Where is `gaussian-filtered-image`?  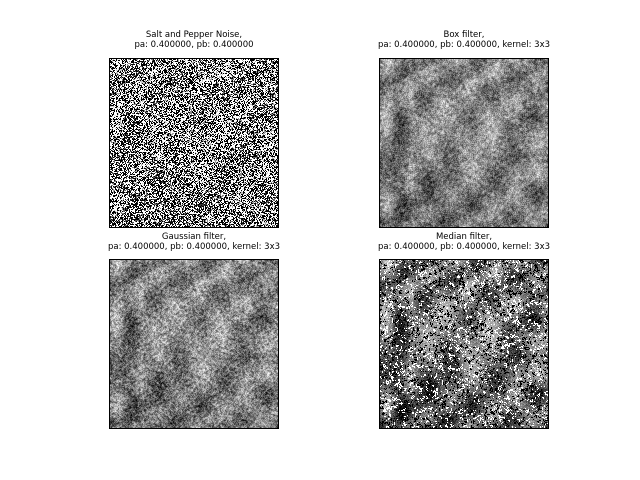
gaussian-filtered-image is located at coordinates (194, 344).